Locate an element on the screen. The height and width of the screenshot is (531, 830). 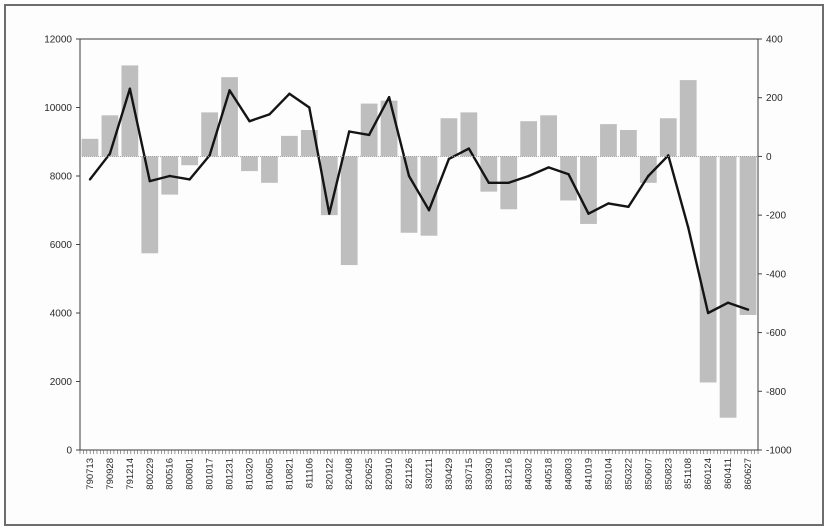
x-tick-label-830930: 830930 is located at coordinates (489, 474).